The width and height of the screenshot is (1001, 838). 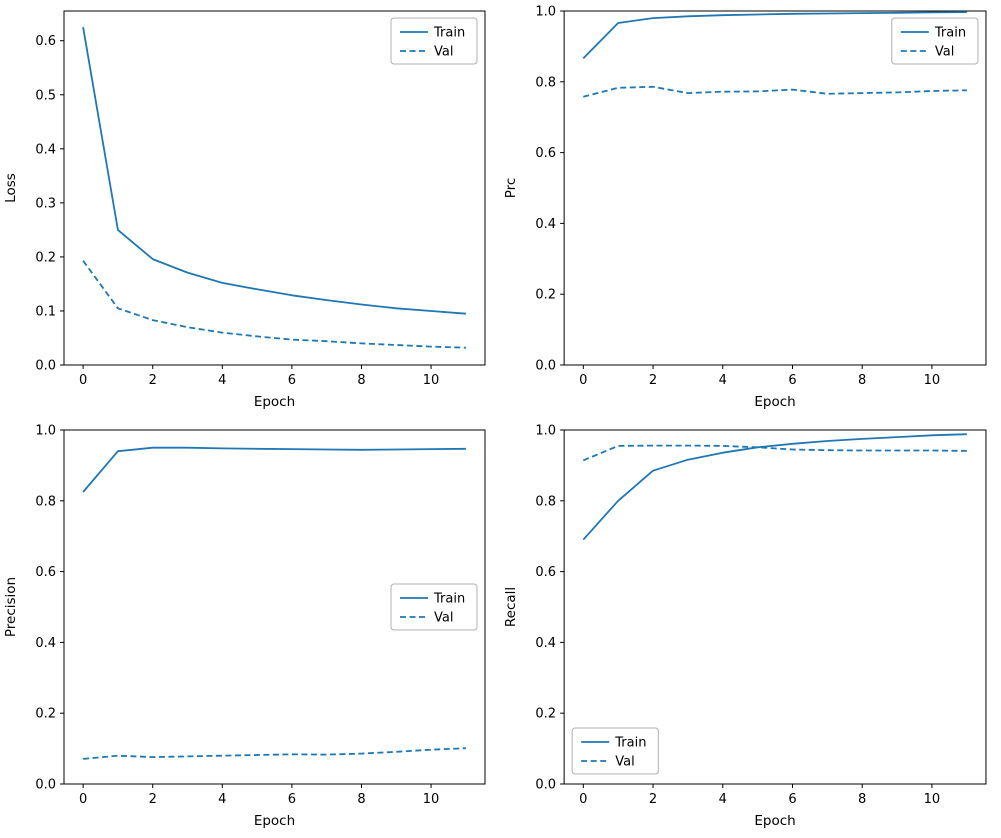 What do you see at coordinates (511, 607) in the screenshot?
I see `y-axis-label: Recall` at bounding box center [511, 607].